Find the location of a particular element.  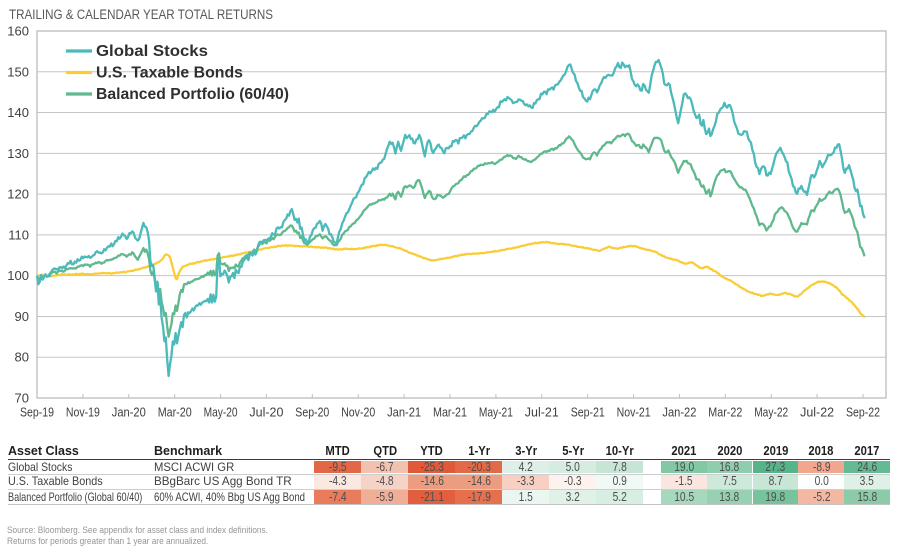

svg-text:TRAILING & CALENDAR YEAR TOTAL: TRAILING & CALENDAR YEAR TOTAL RETURNS is located at coordinates (141, 14).